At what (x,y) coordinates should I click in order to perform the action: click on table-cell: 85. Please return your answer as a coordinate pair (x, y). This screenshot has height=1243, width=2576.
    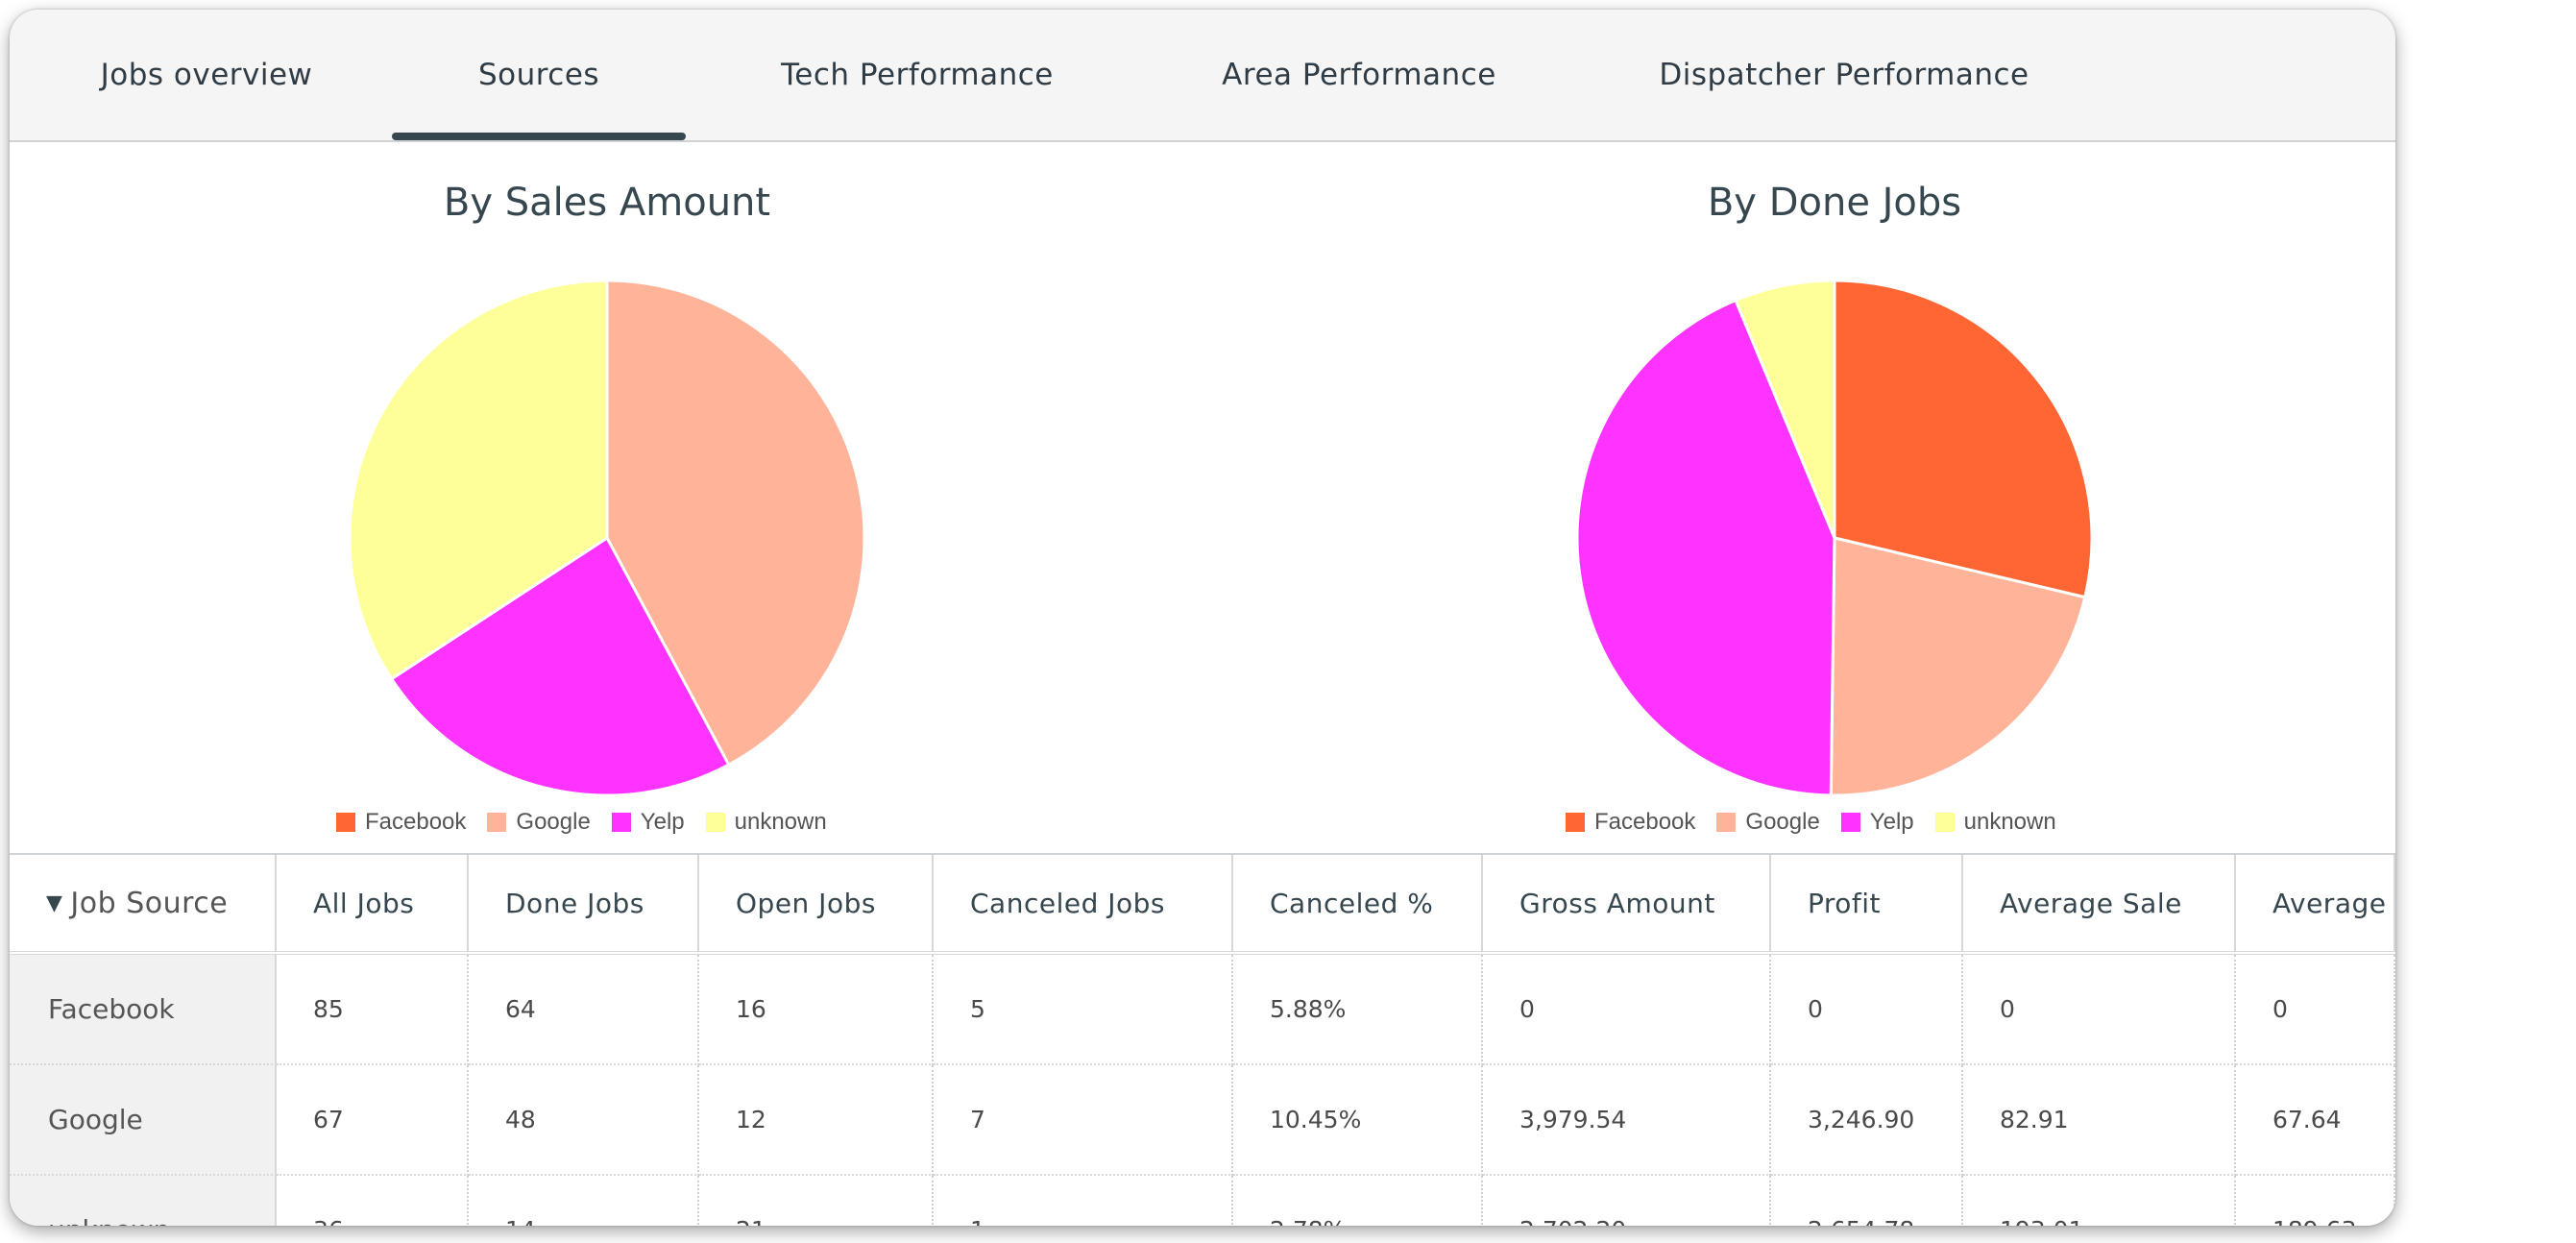
    Looking at the image, I should click on (373, 1010).